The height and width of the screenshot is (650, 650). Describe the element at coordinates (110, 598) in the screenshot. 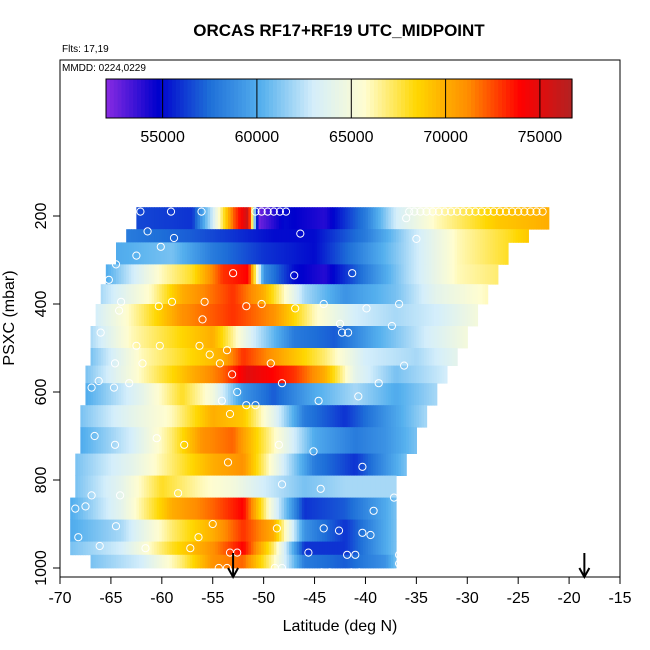

I see `x-tick-label: -65` at that location.